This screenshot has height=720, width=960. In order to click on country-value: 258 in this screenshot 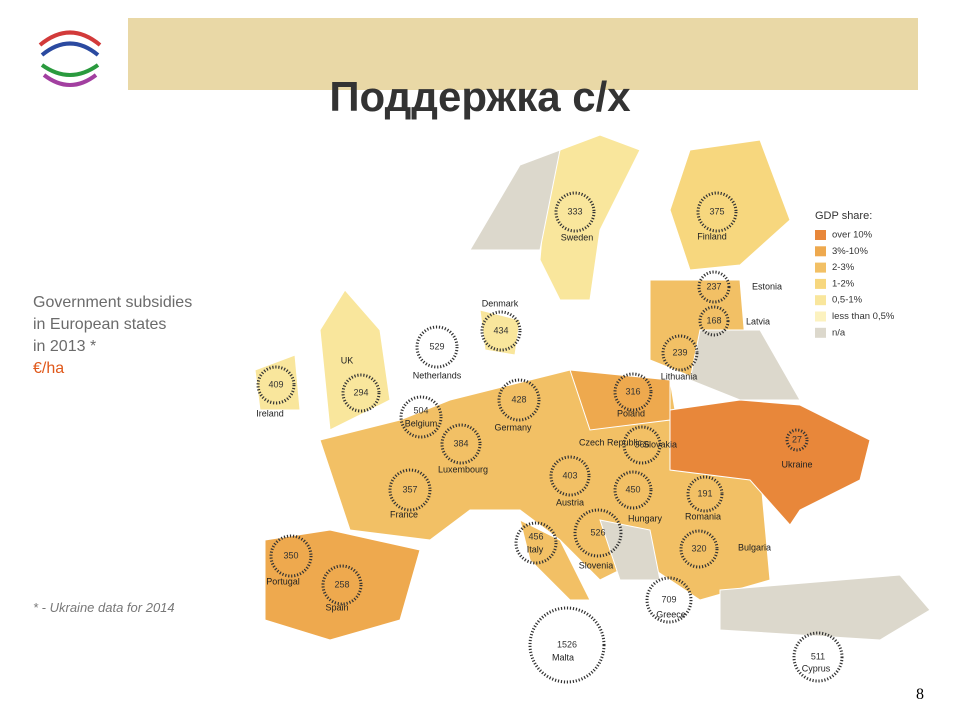, I will do `click(341, 584)`.